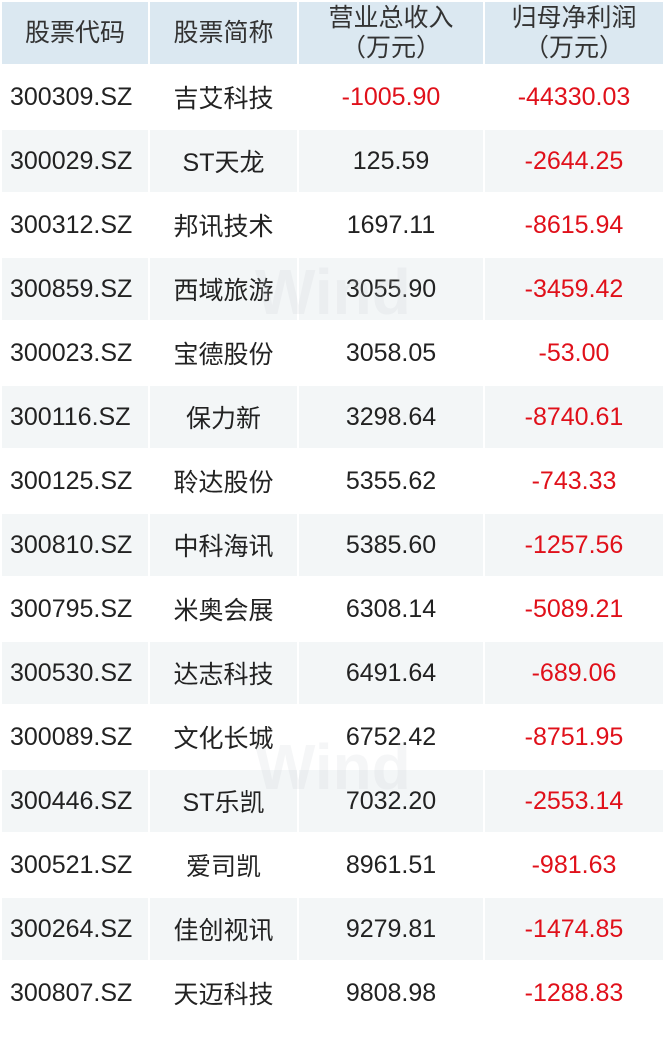 The width and height of the screenshot is (663, 1042). I want to click on profit-cell: -689.06, so click(573, 673).